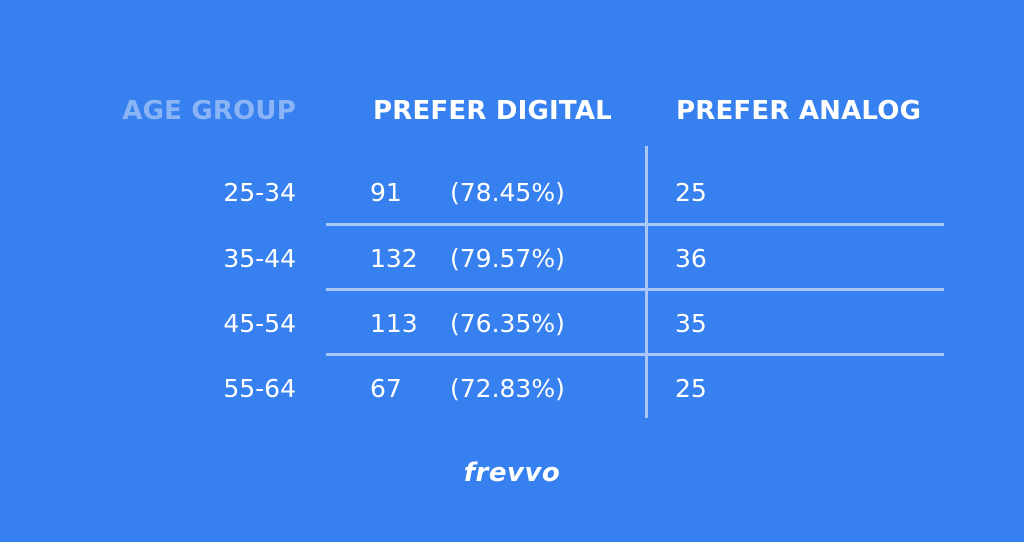  Describe the element at coordinates (646, 282) in the screenshot. I see `column-divider` at that location.